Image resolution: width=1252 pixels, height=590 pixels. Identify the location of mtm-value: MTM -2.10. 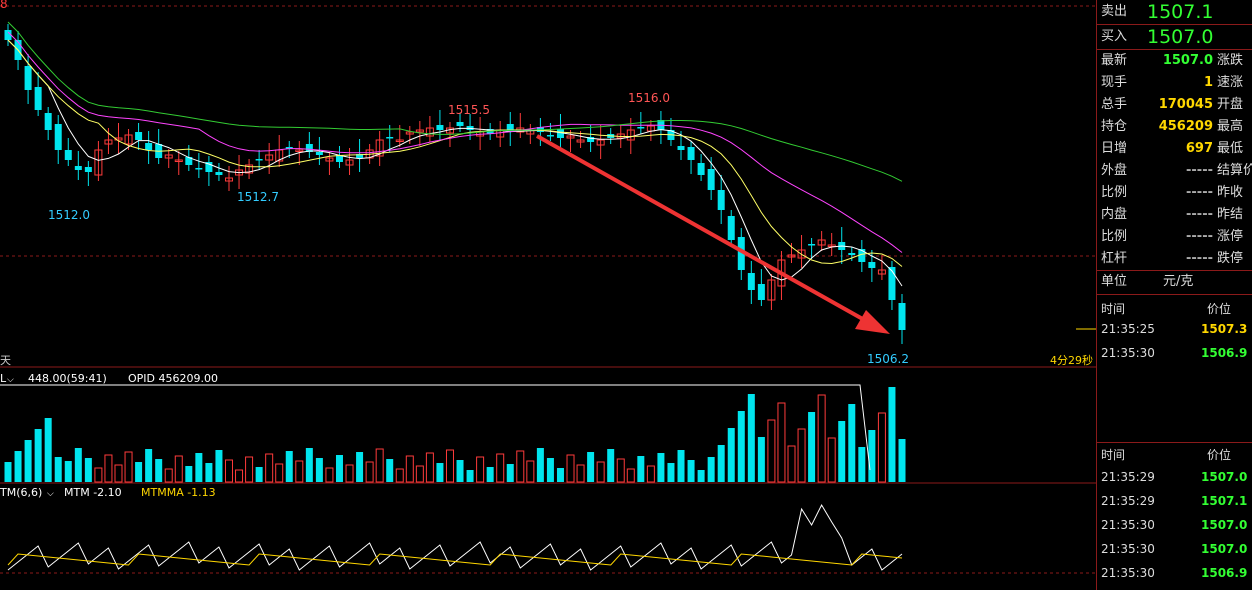
(93, 492).